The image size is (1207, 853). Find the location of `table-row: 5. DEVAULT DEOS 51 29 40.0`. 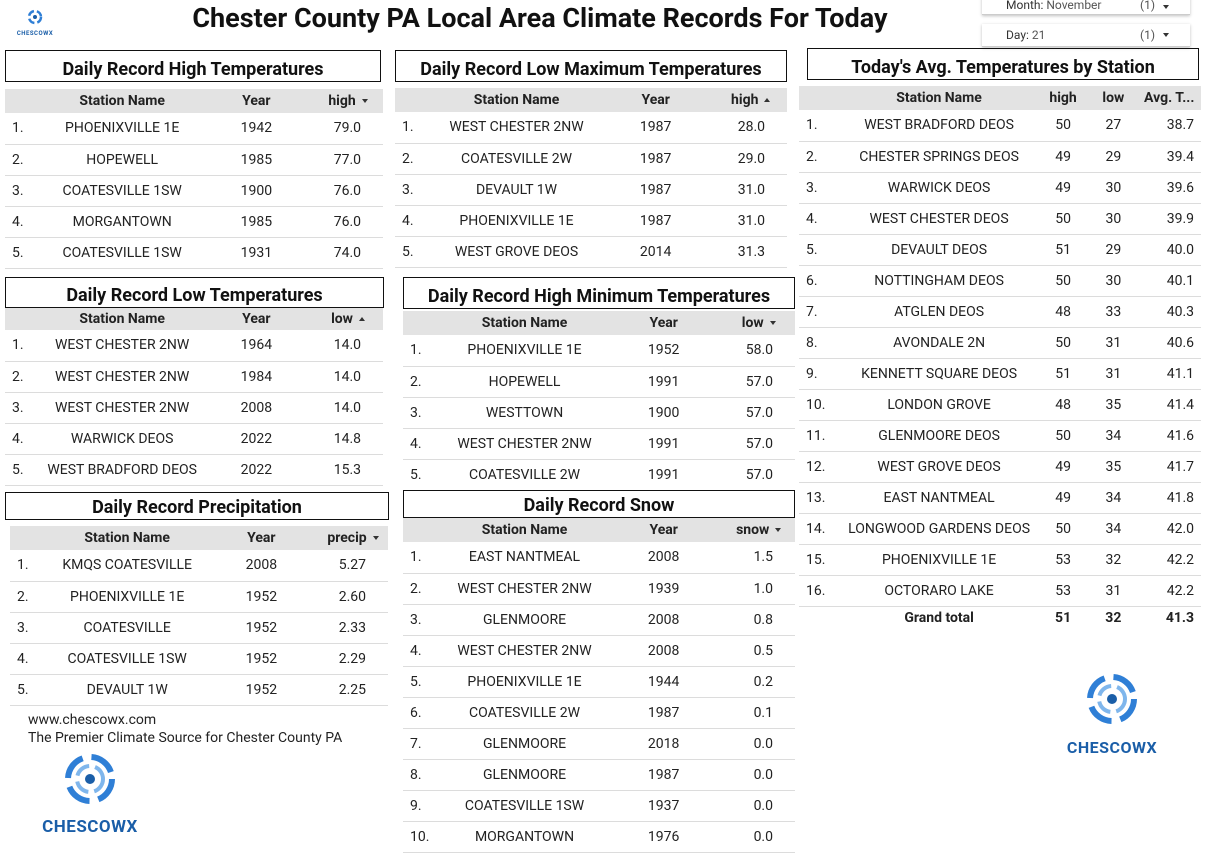

table-row: 5. DEVAULT DEOS 51 29 40.0 is located at coordinates (1000, 250).